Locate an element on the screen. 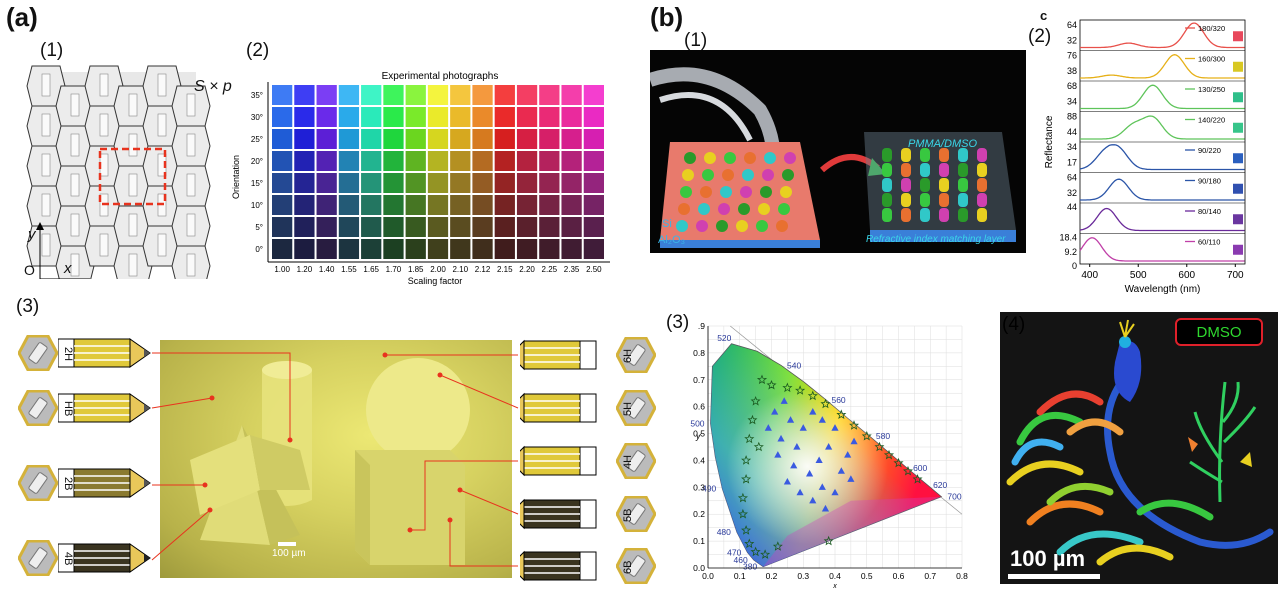  reflectance-line-80/140 is located at coordinates (1162, 219).